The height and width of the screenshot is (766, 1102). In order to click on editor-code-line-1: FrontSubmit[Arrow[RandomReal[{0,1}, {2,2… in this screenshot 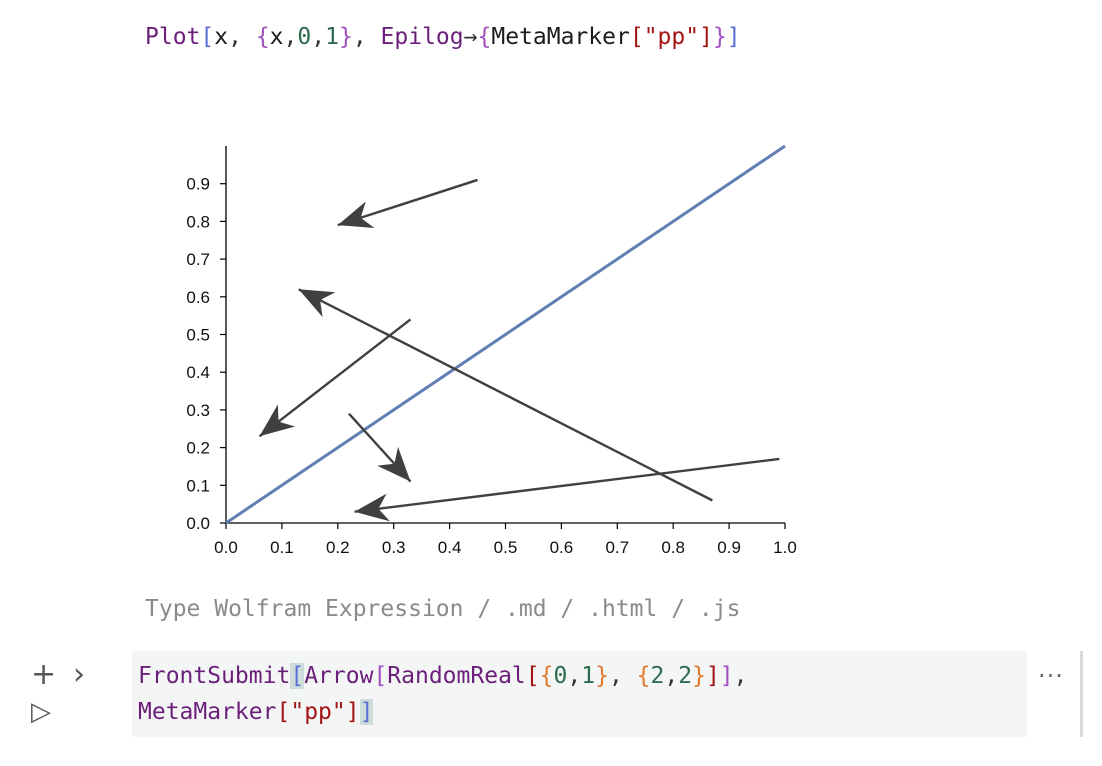, I will do `click(443, 676)`.